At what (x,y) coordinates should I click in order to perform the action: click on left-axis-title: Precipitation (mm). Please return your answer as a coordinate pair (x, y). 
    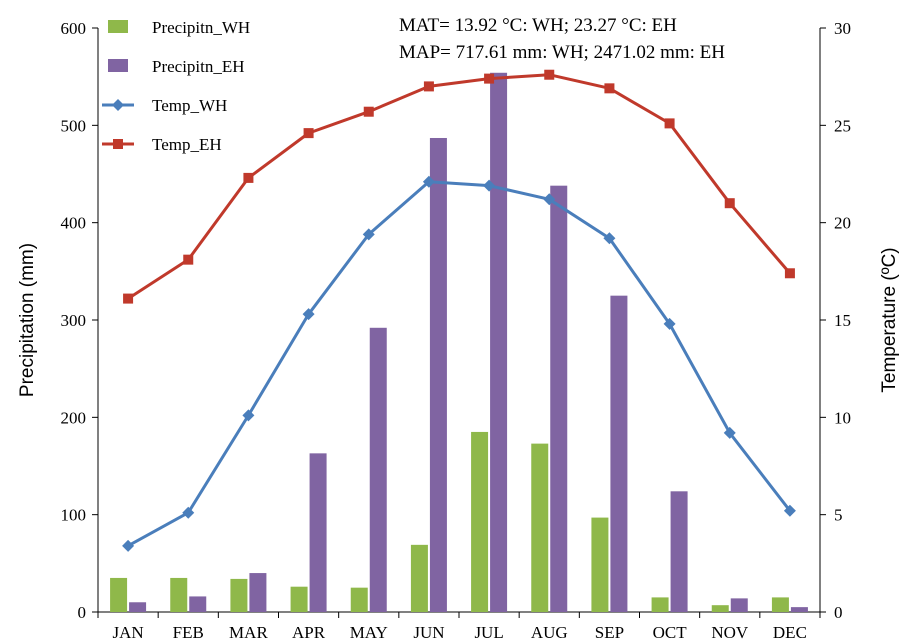
    Looking at the image, I should click on (27, 320).